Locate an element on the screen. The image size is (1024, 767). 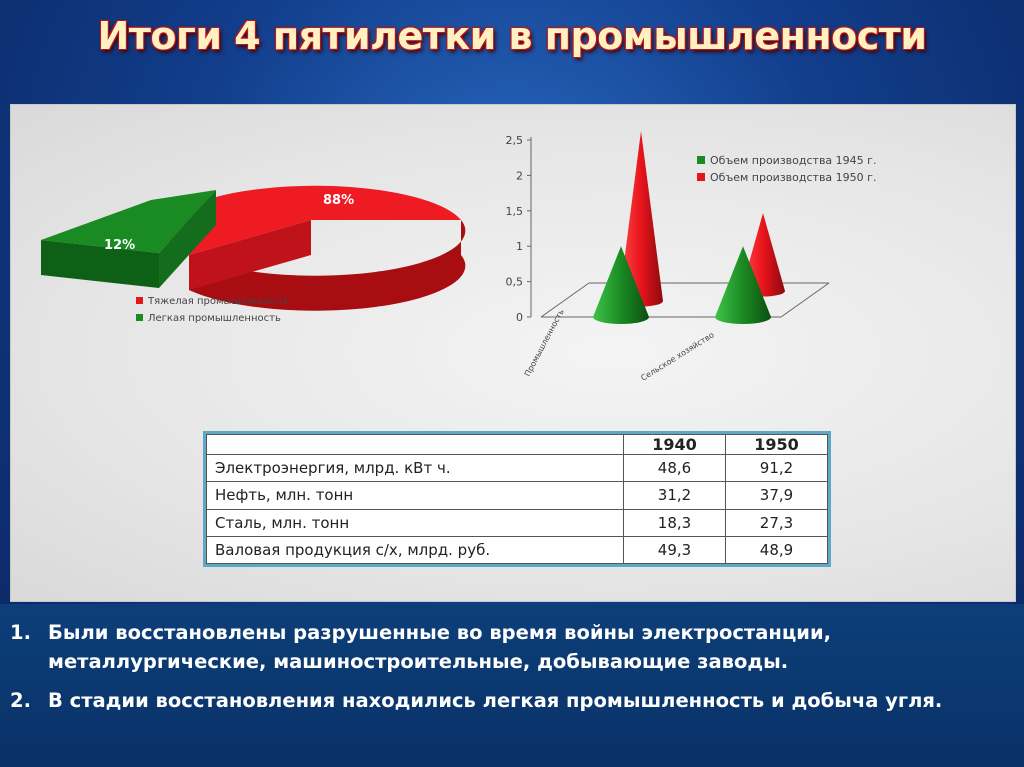
table-row: Сталь, млн. тонн 18,3 27,3 is located at coordinates (517, 522).